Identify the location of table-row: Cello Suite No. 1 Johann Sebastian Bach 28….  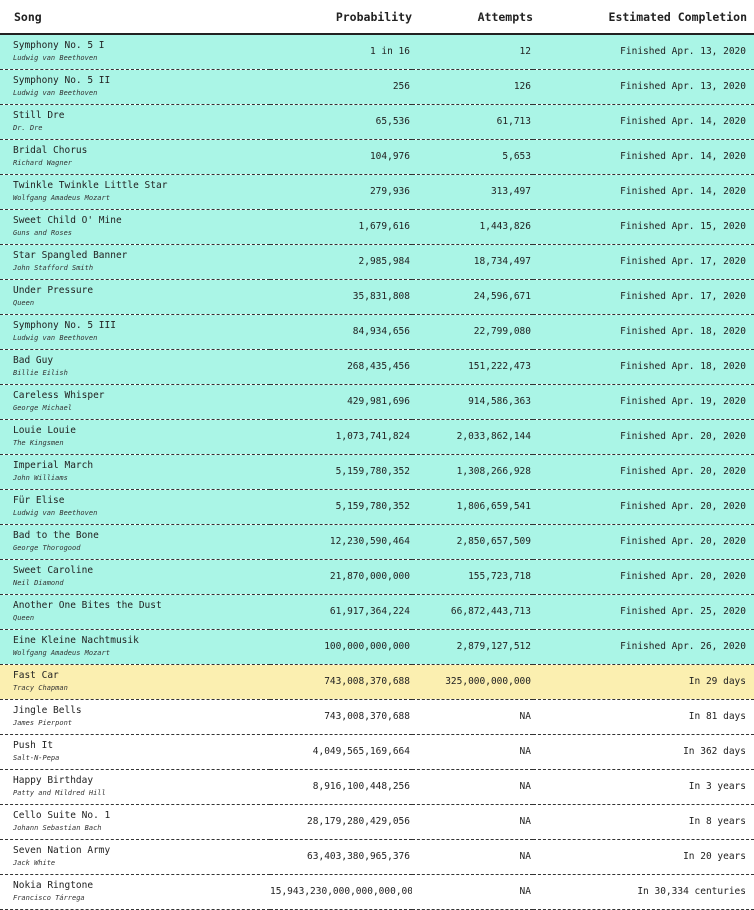
(377, 822).